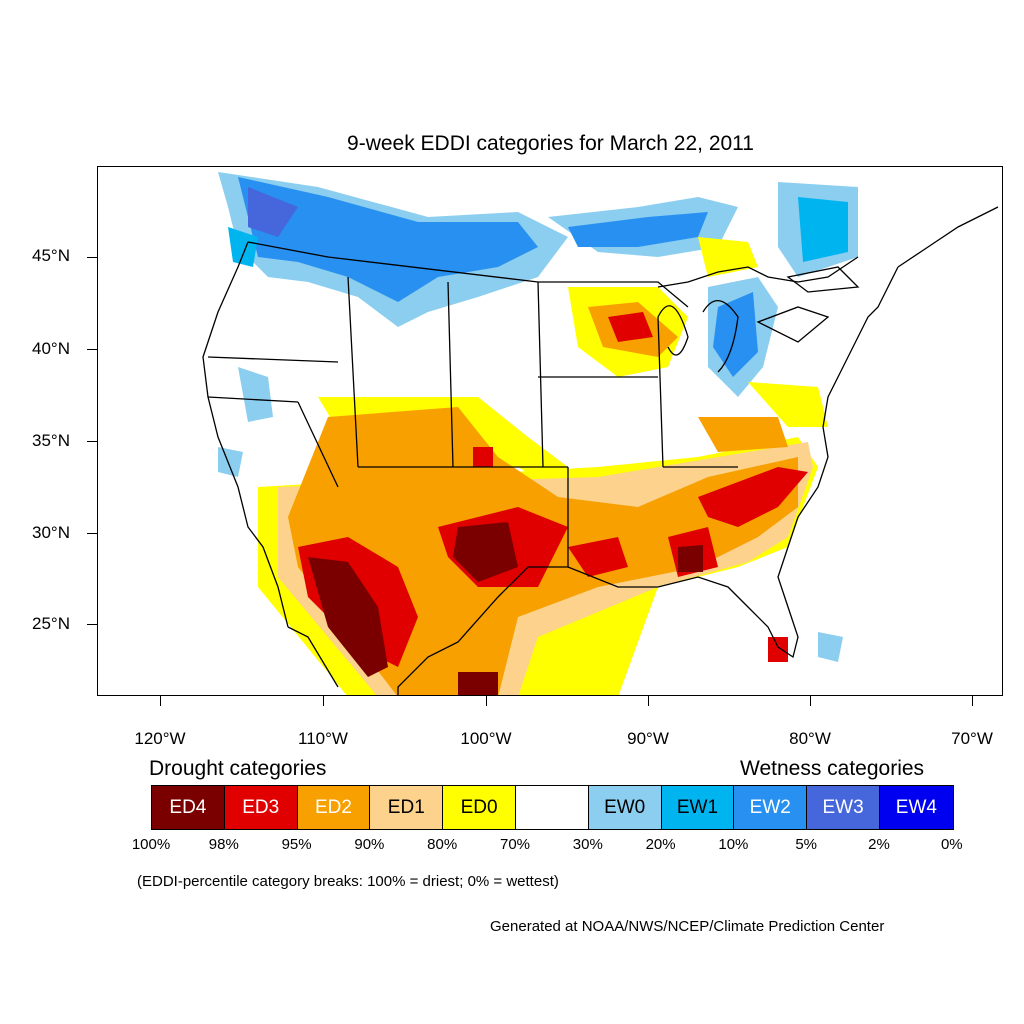 Image resolution: width=1024 pixels, height=1024 pixels. I want to click on percentile-label: 10%, so click(733, 844).